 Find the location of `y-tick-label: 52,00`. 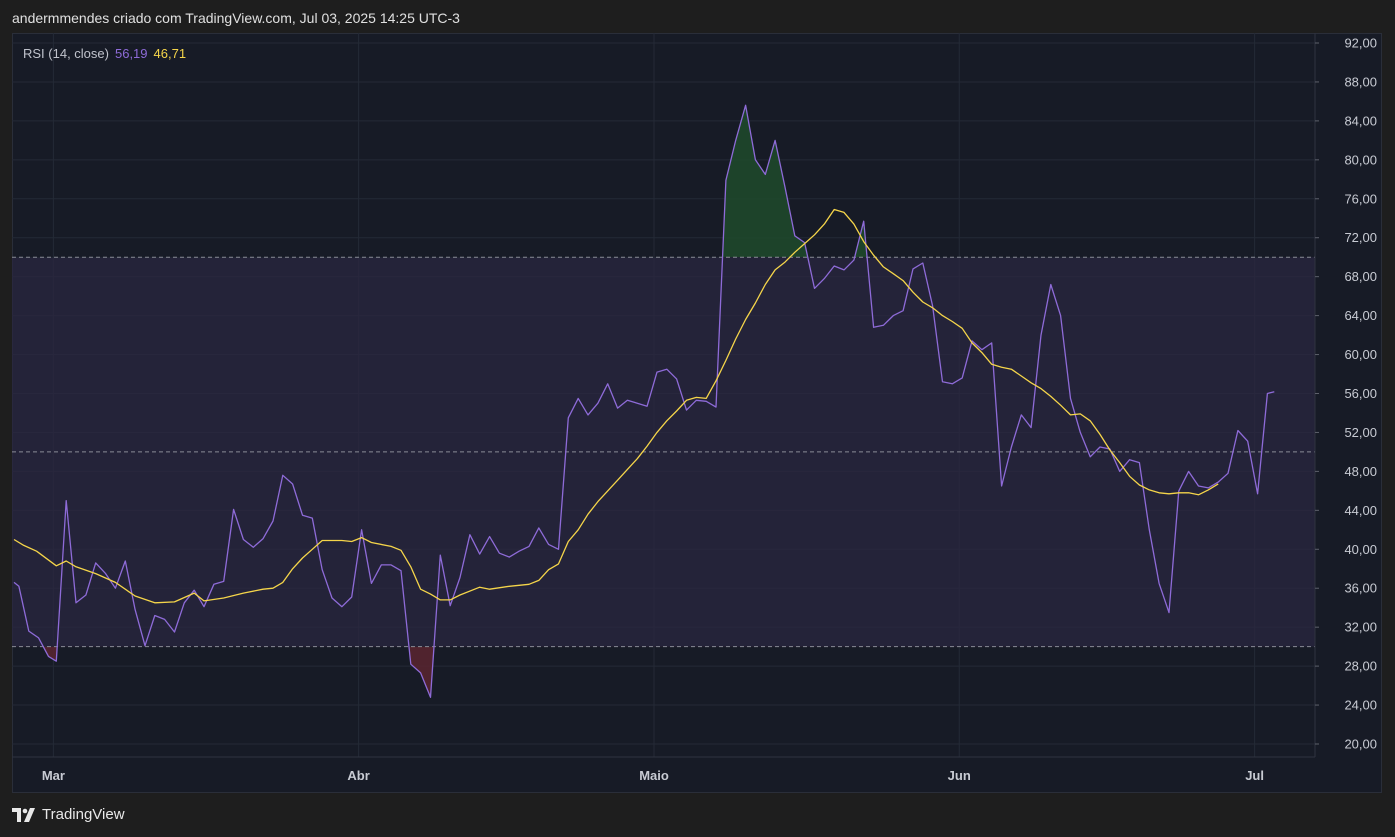

y-tick-label: 52,00 is located at coordinates (1360, 432).